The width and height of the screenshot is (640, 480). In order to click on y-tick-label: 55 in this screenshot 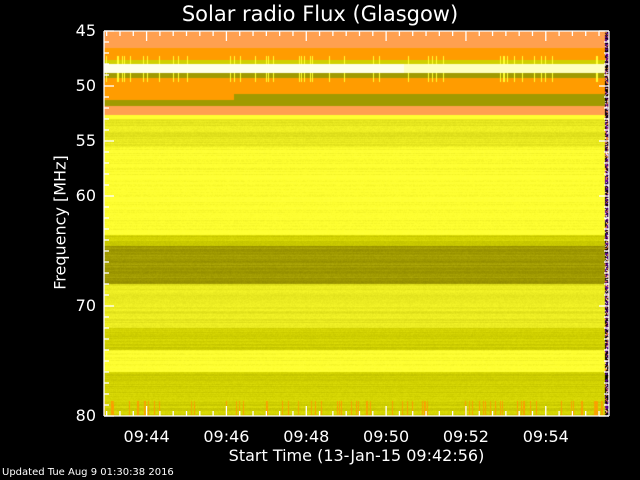, I will do `click(85, 140)`.